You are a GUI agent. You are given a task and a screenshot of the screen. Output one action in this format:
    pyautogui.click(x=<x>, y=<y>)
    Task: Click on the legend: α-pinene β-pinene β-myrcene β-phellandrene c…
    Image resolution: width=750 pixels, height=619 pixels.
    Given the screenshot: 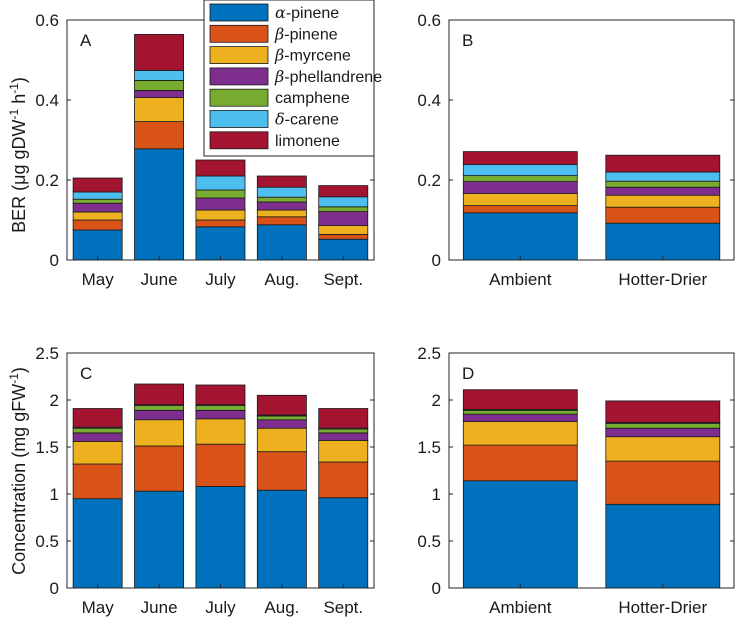 What is the action you would take?
    pyautogui.click(x=292, y=78)
    